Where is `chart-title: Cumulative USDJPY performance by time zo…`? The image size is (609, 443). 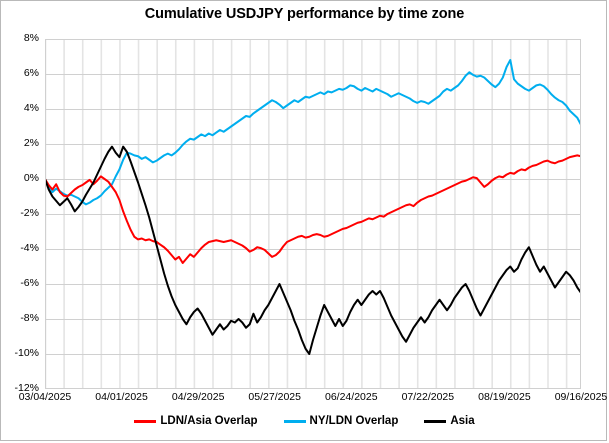
chart-title: Cumulative USDJPY performance by time zo… is located at coordinates (304, 14).